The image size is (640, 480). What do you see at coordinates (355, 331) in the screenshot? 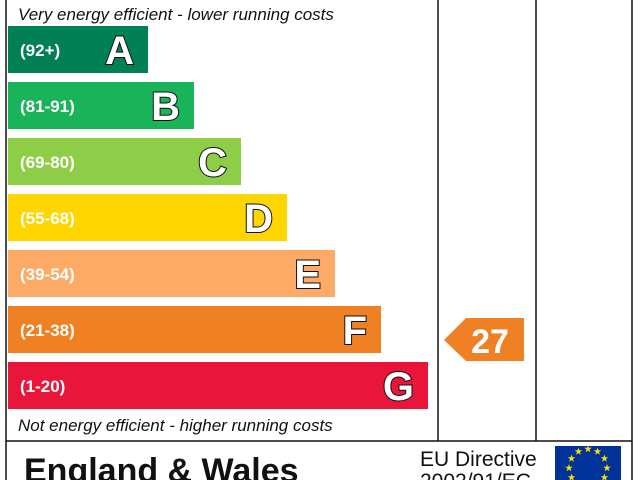
I see `band-letter: F` at bounding box center [355, 331].